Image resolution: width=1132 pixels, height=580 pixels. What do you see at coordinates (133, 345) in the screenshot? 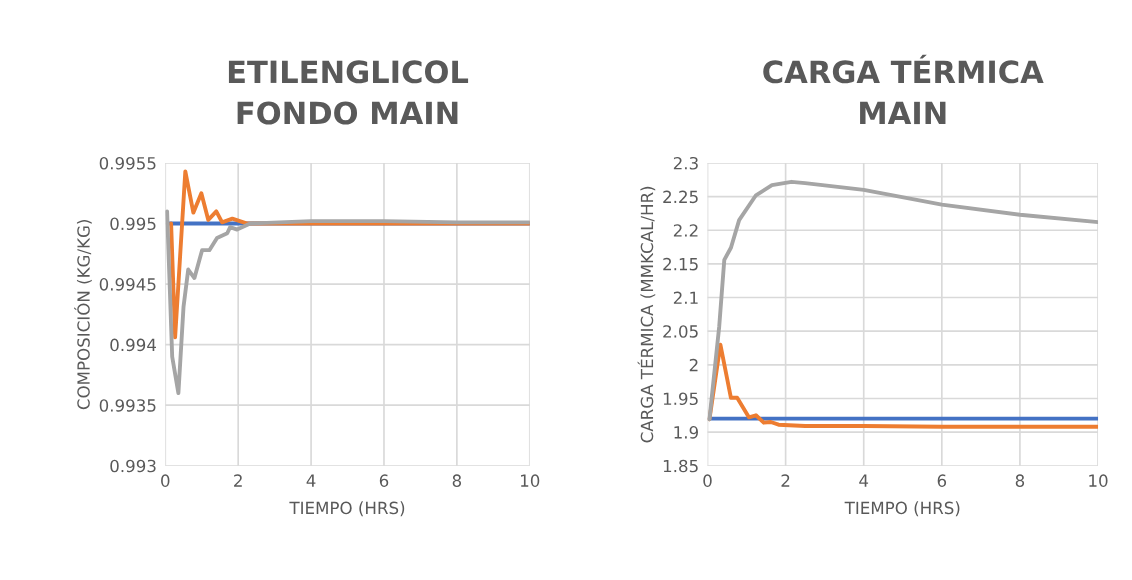
I see `y-tick-label: 0.994` at bounding box center [133, 345].